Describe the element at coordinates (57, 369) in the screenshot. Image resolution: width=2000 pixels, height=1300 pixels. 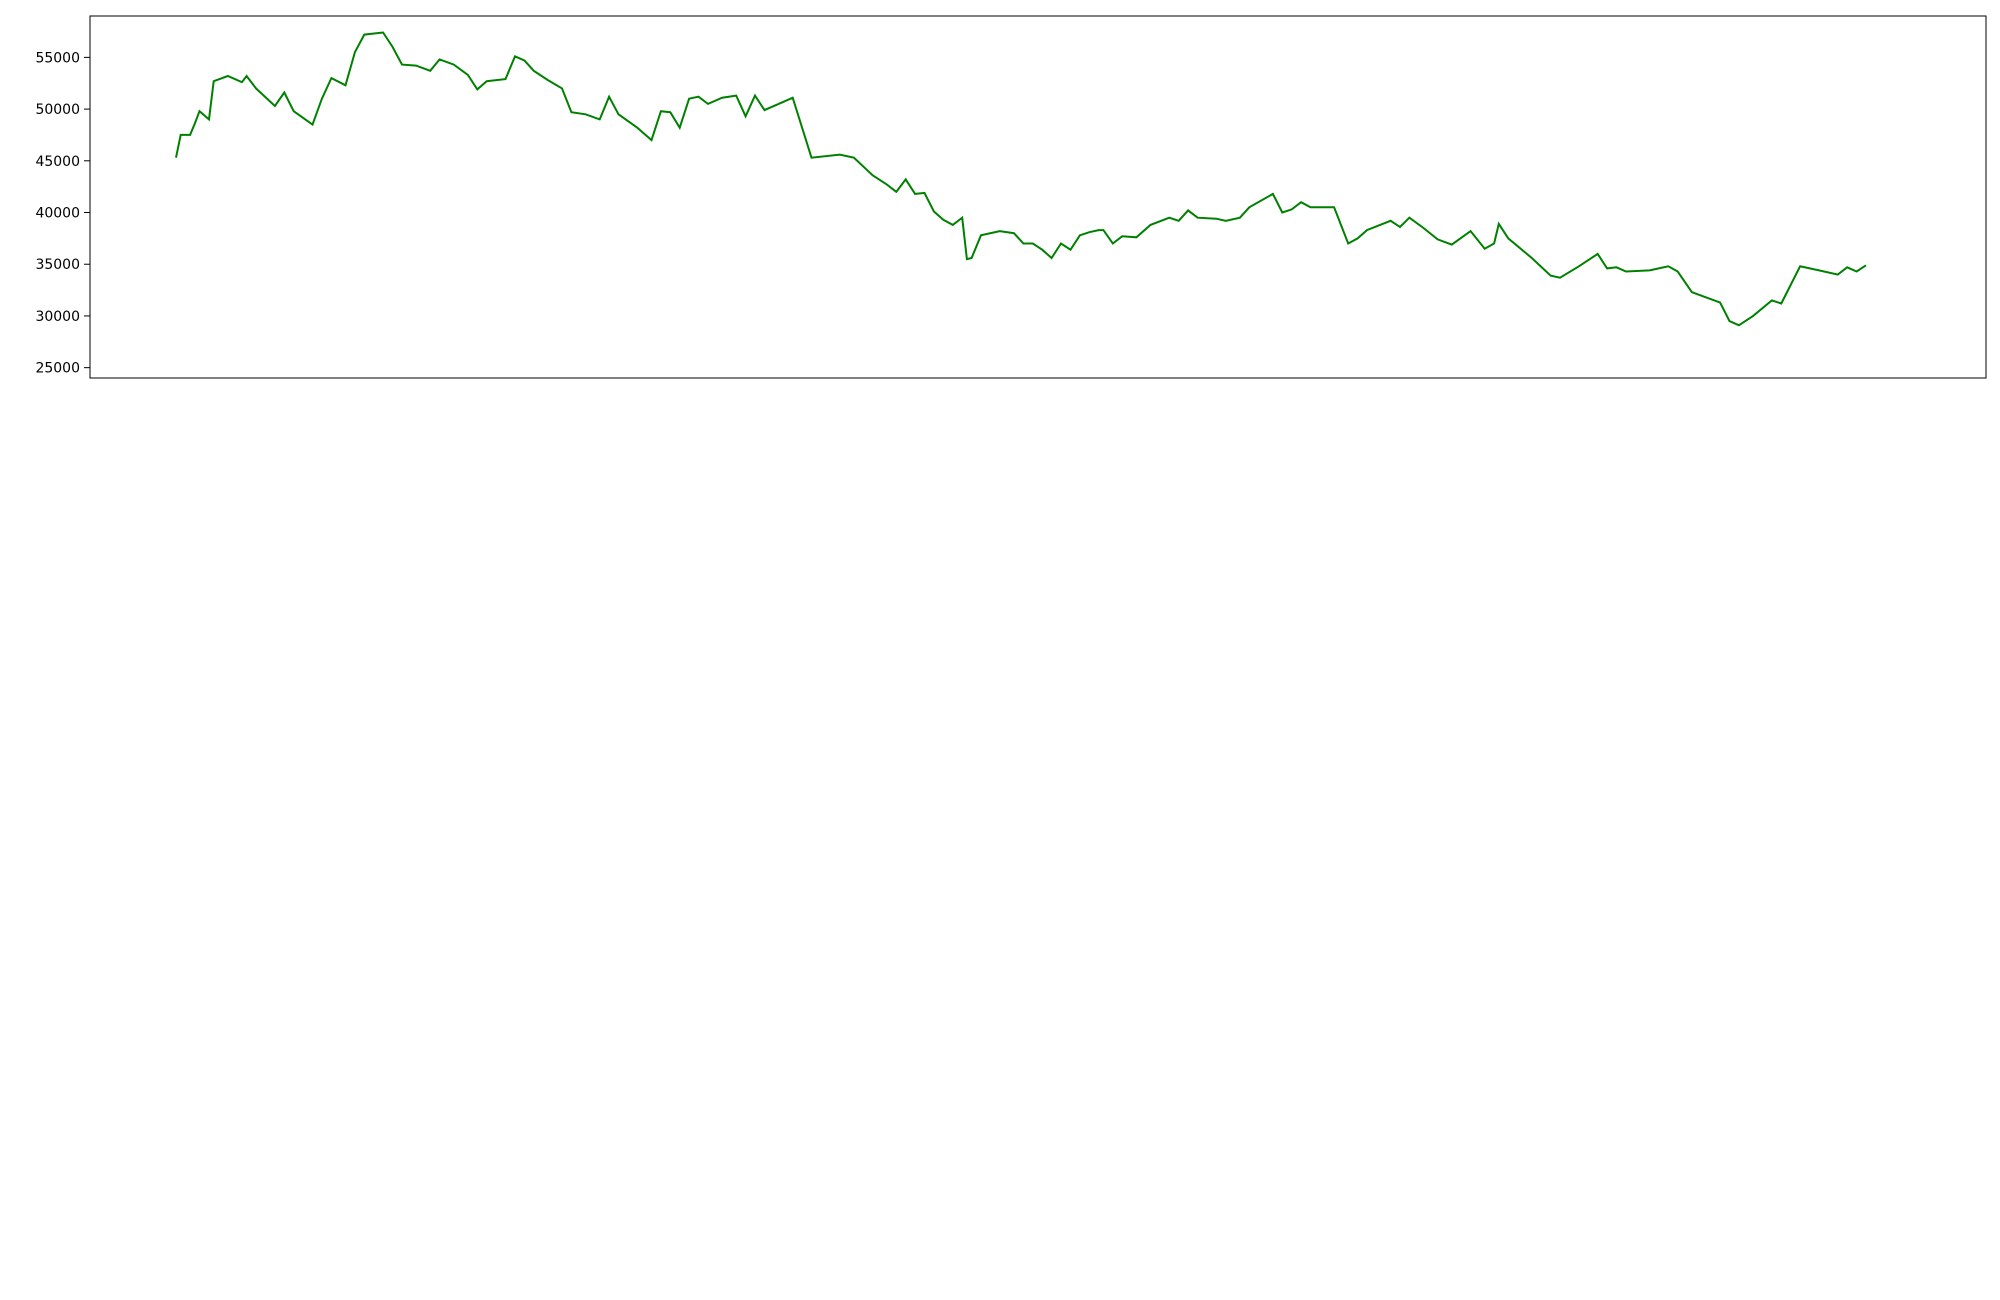
I see `y-tick-label: 25000` at that location.